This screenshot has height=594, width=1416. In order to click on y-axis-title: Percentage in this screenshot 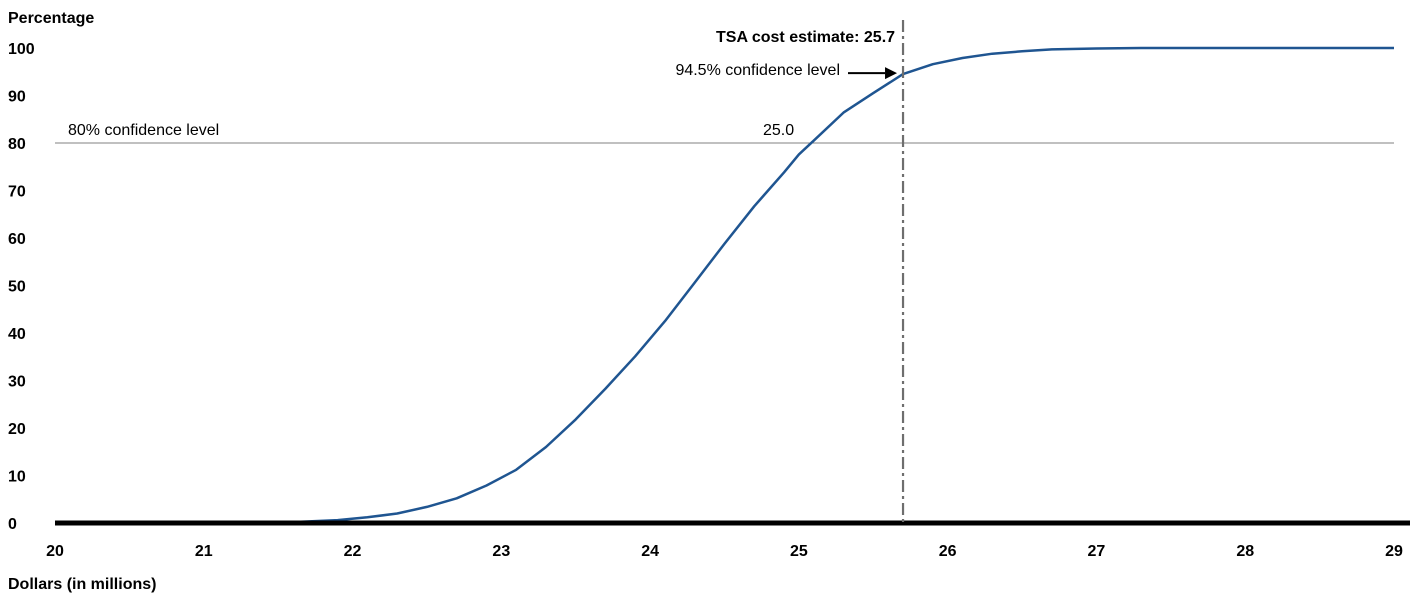, I will do `click(51, 18)`.